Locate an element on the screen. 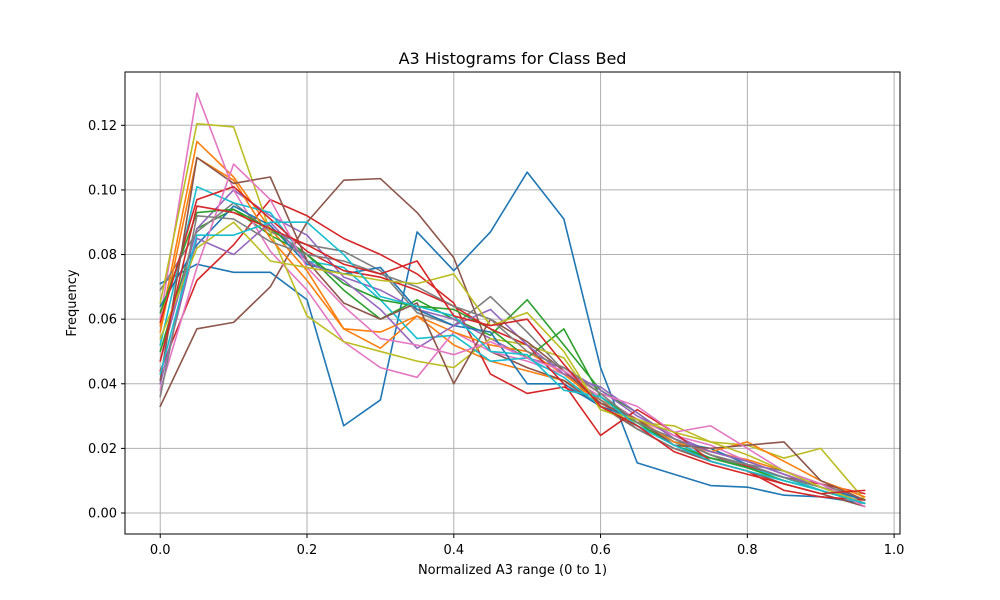 The height and width of the screenshot is (600, 1000). y-tick-label: 0.04 is located at coordinates (102, 384).